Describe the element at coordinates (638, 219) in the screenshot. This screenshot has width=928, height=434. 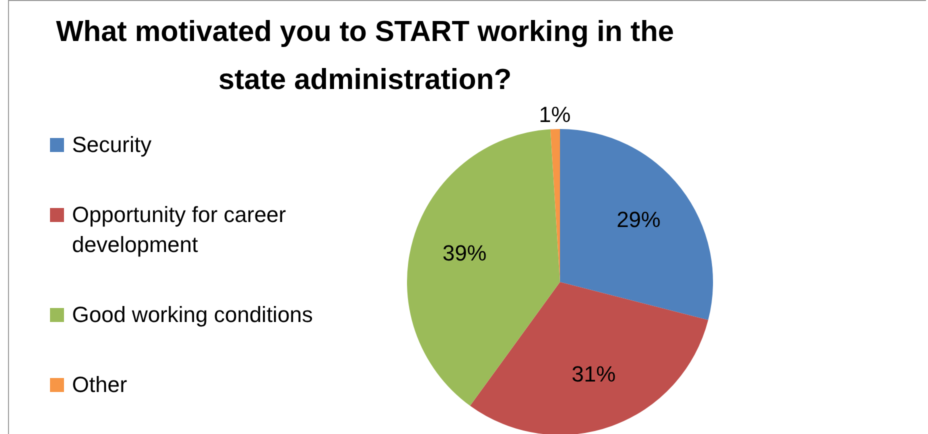
I see `data-label: 29%` at that location.